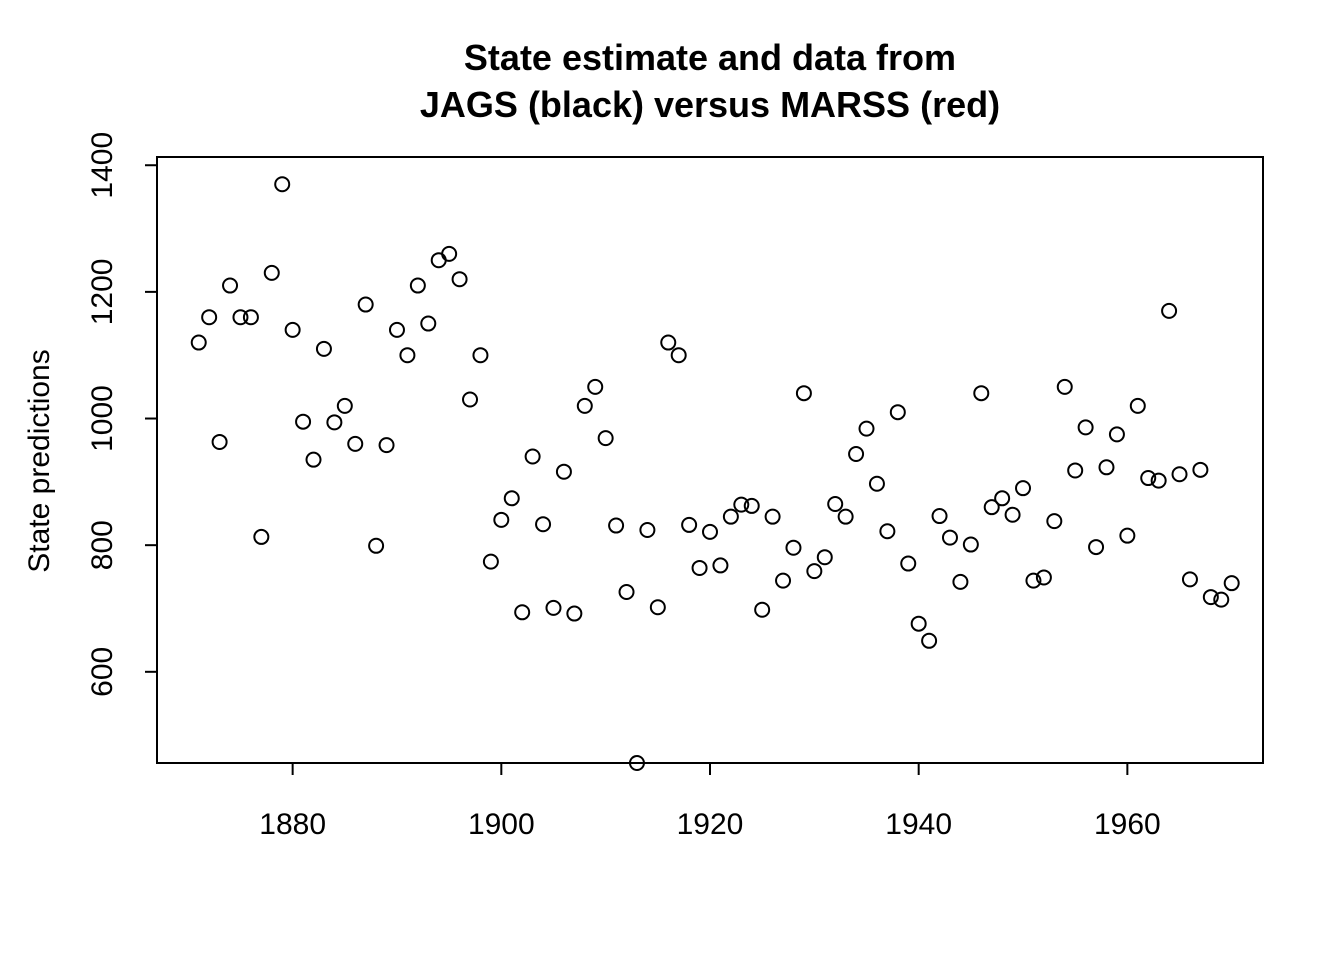 Image resolution: width=1344 pixels, height=960 pixels. Describe the element at coordinates (102, 545) in the screenshot. I see `y-tick-label: 800` at that location.